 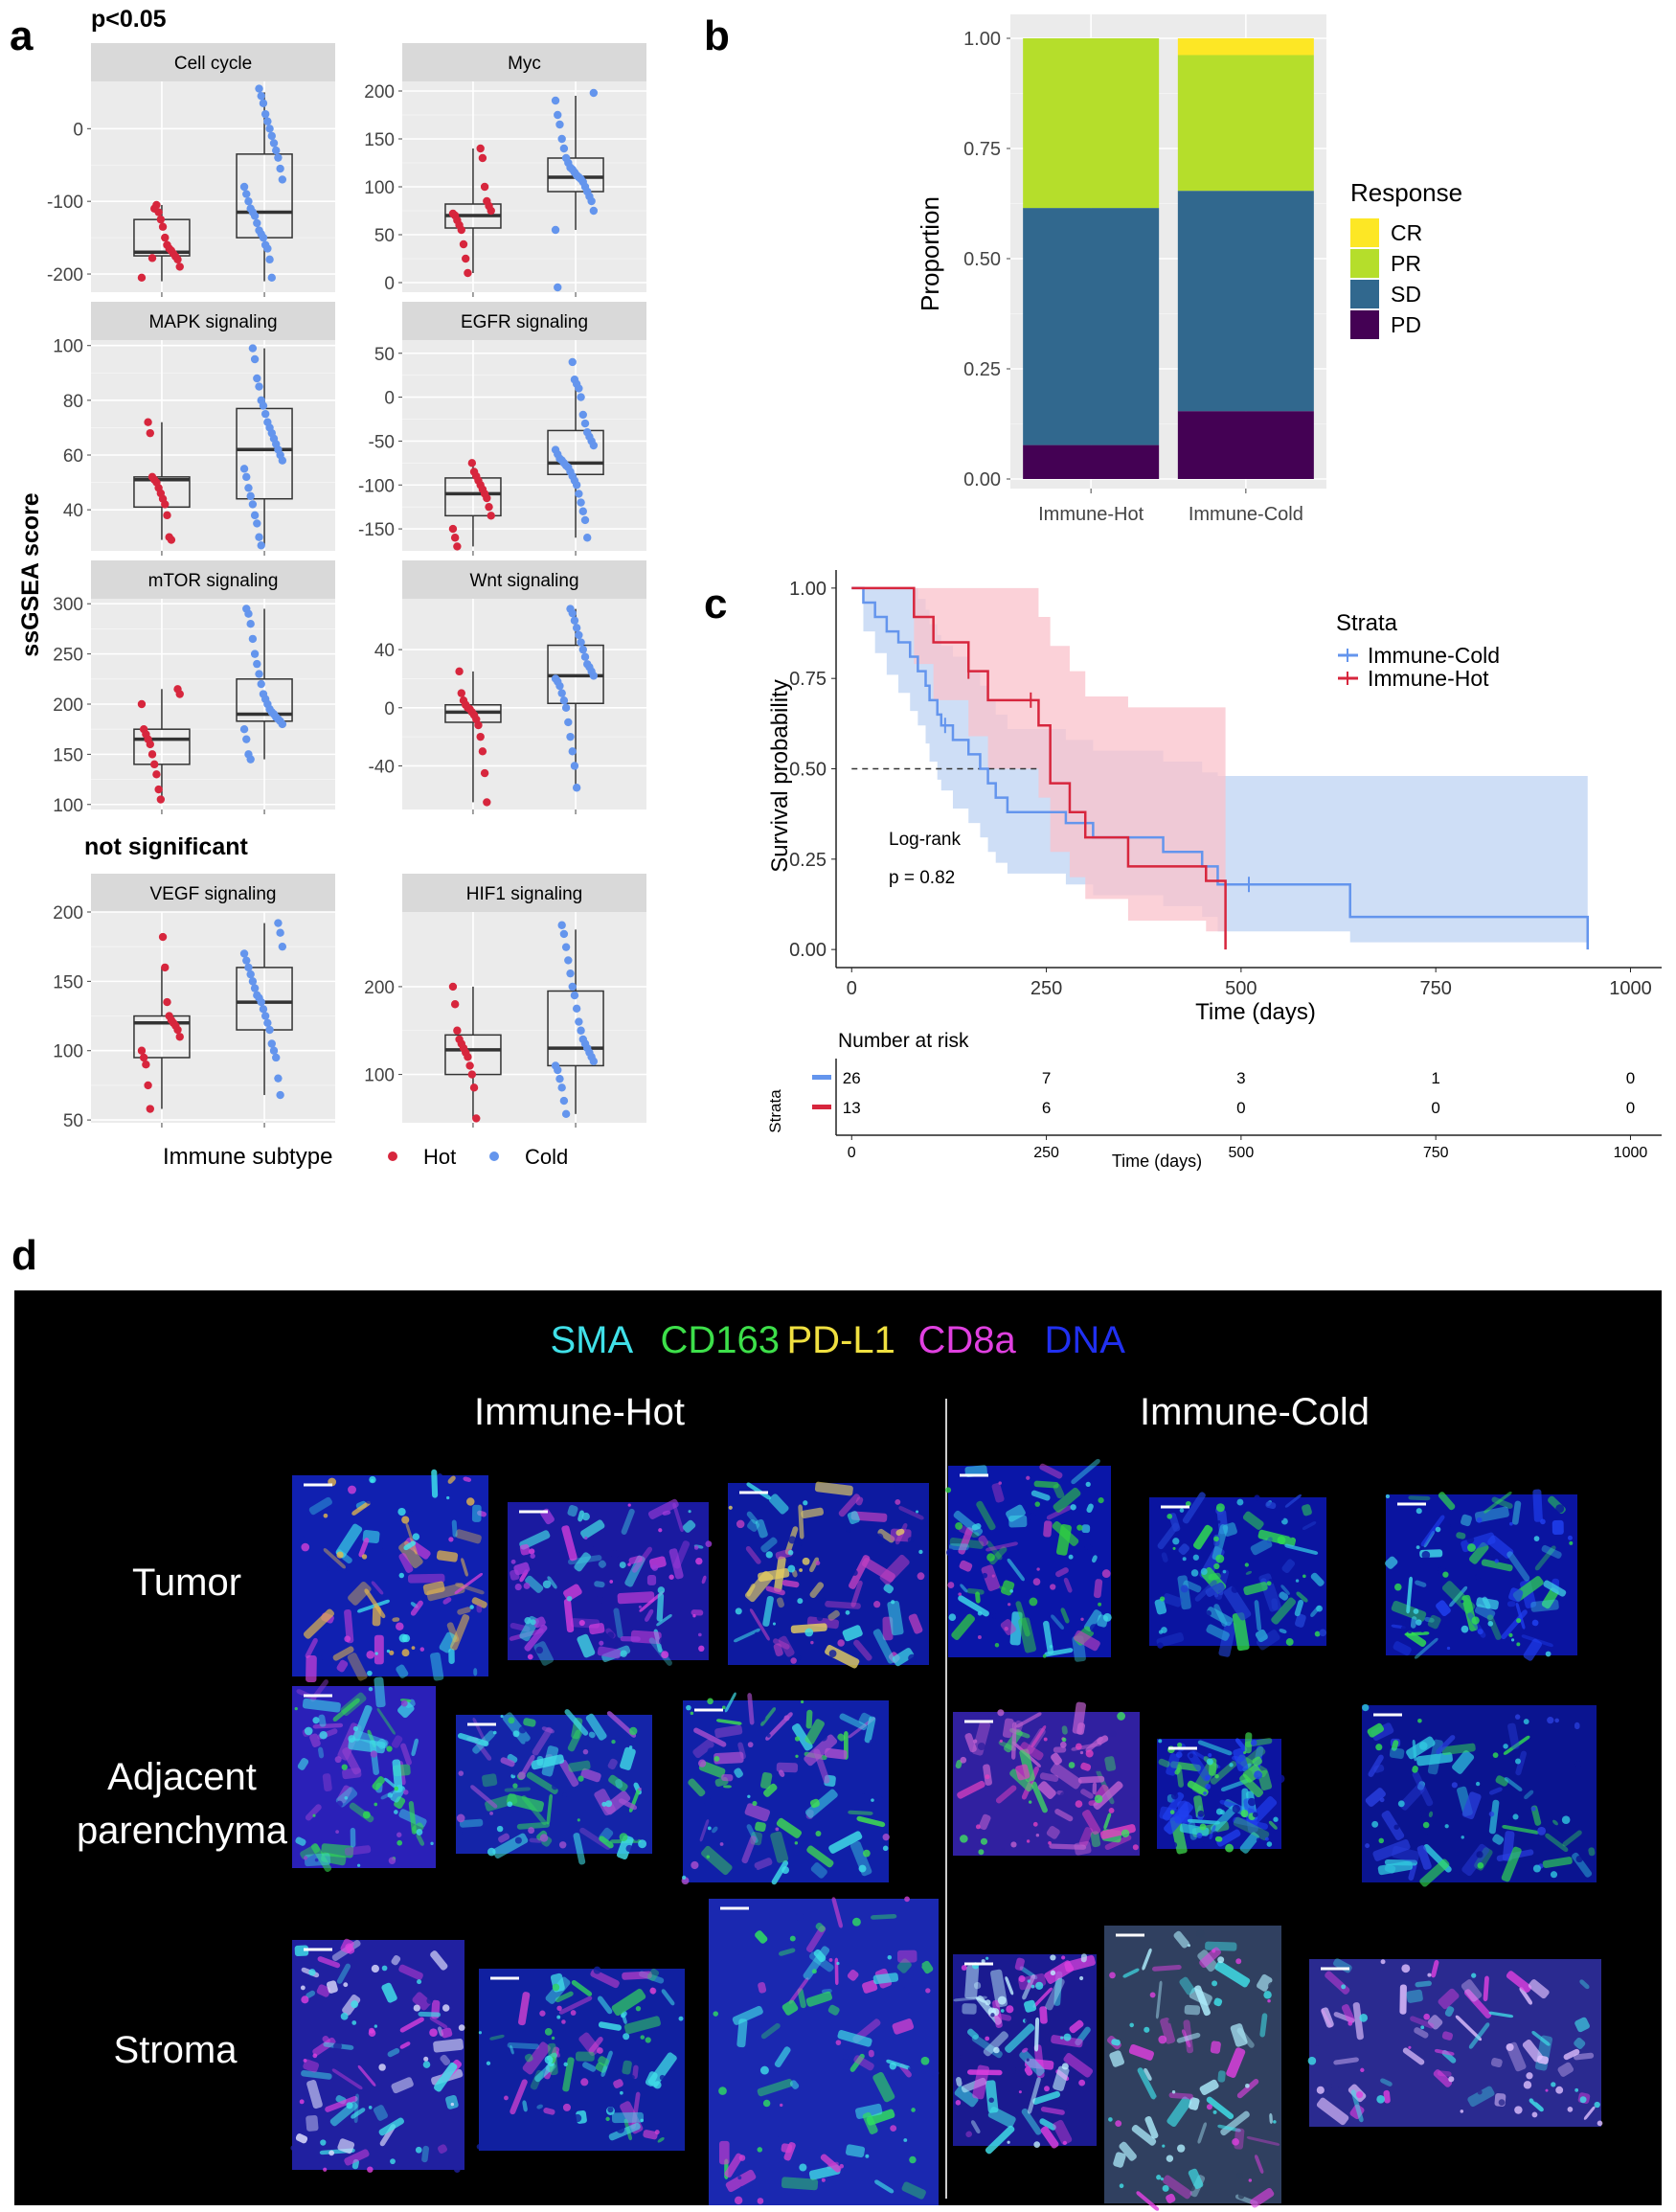 What do you see at coordinates (30, 574) in the screenshot?
I see `ylabel-ssgsea: ssGSEA score` at bounding box center [30, 574].